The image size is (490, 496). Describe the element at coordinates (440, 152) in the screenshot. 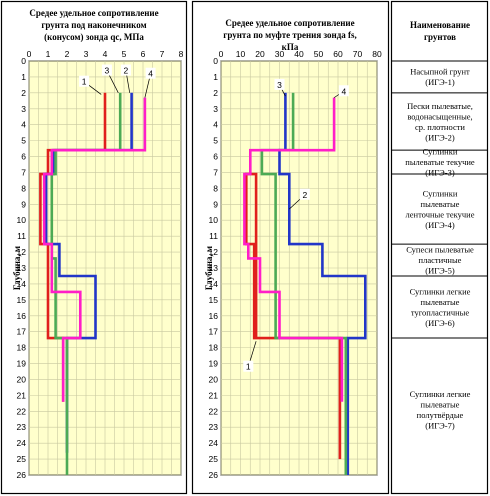

I see `soil-layer-3-text: Суглинки` at that location.